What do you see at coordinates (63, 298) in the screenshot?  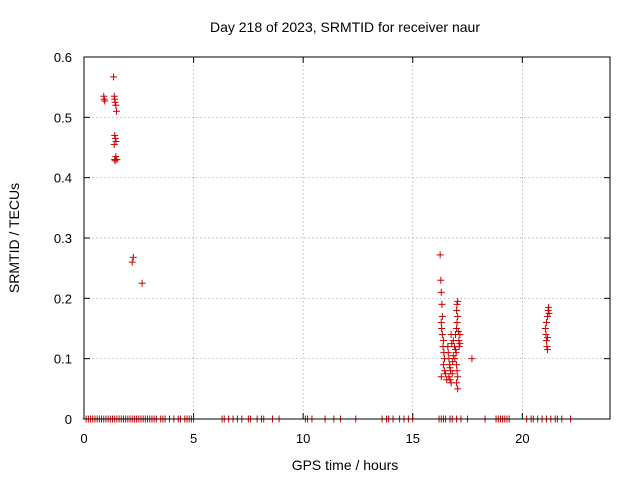 I see `y-tick-label: 0.2` at bounding box center [63, 298].